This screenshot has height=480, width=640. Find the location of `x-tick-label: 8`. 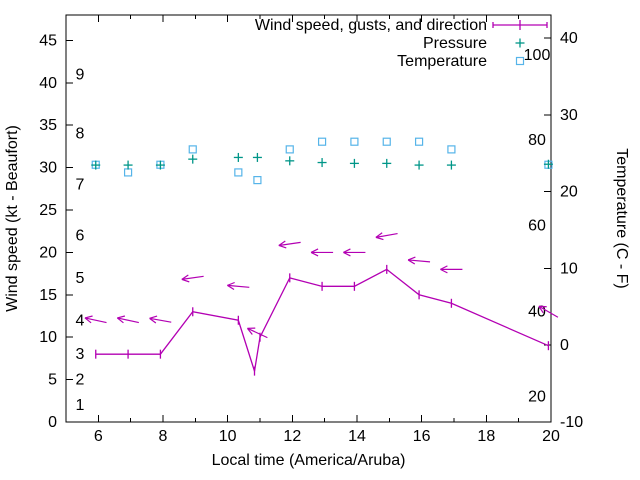

x-tick-label: 8 is located at coordinates (163, 436).